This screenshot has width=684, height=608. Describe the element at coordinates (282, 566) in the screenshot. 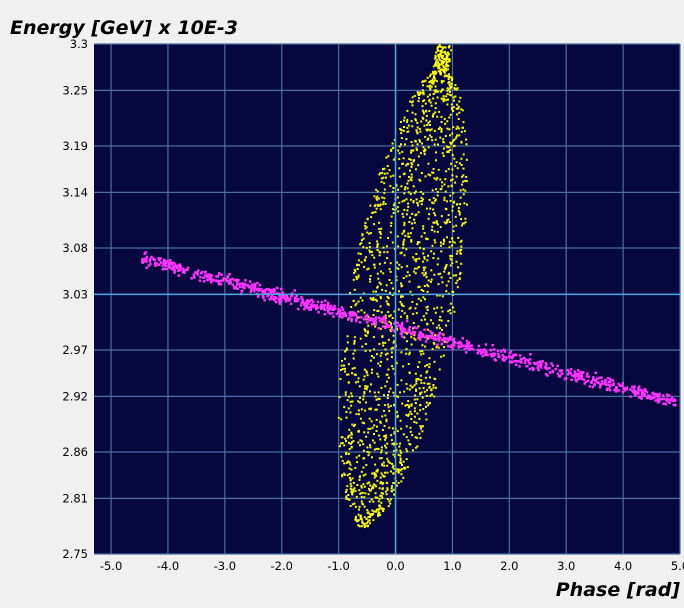

I see `x-tick-label: -2.0` at that location.